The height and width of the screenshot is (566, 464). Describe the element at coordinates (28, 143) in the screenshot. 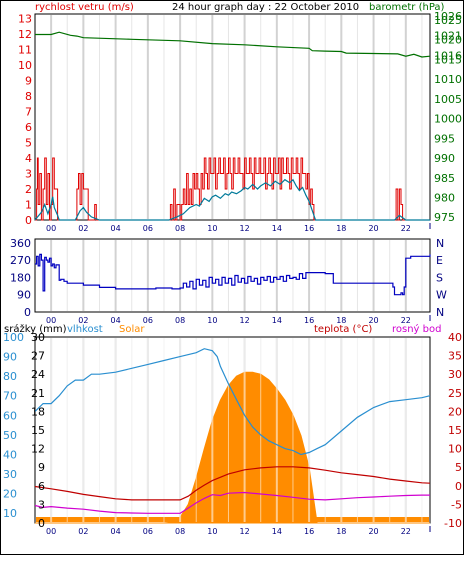

I see `wind-tick-label: 5` at that location.